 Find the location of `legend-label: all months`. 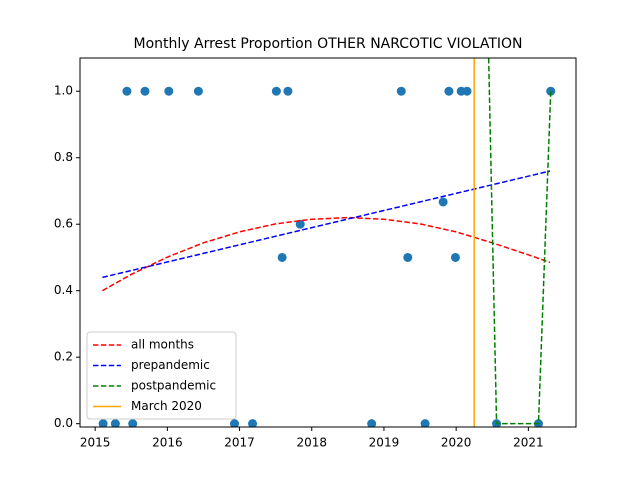

legend-label: all months is located at coordinates (162, 345).